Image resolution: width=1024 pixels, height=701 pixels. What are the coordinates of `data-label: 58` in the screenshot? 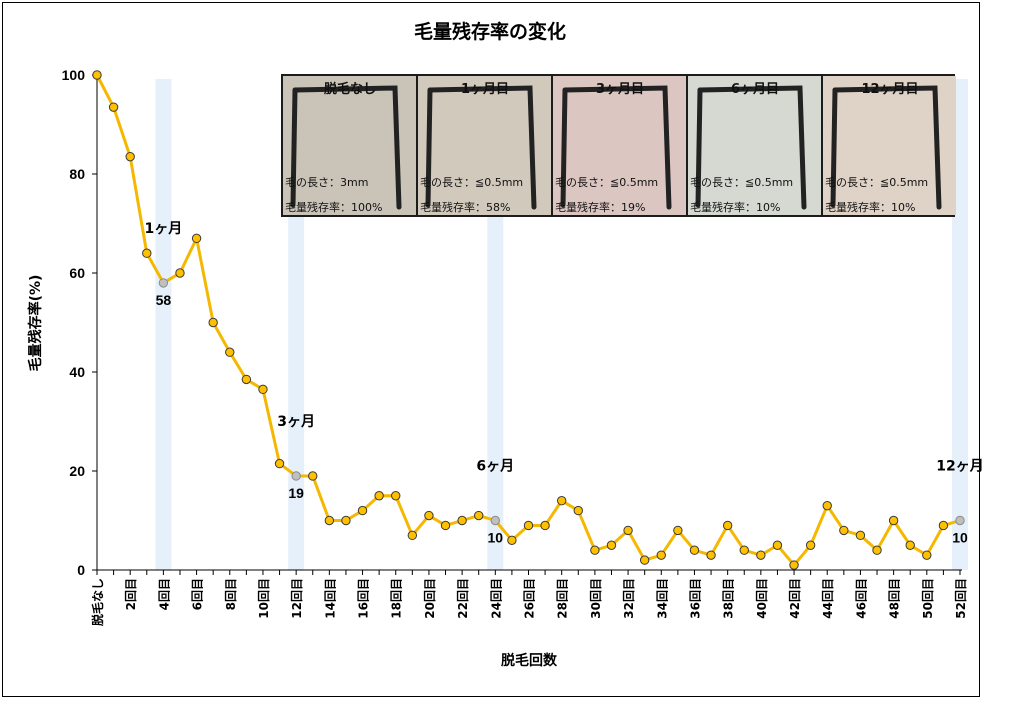 It's located at (164, 300).